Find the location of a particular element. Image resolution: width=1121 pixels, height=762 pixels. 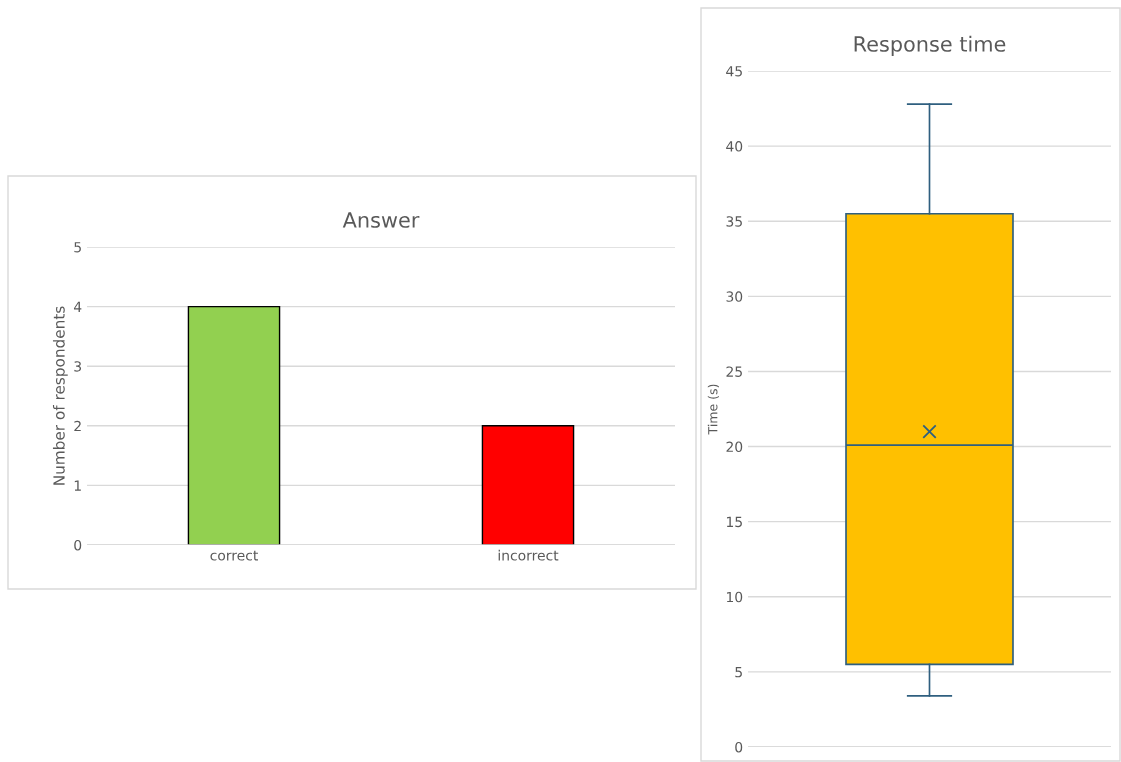

y-tick-label: 10 is located at coordinates (734, 597).